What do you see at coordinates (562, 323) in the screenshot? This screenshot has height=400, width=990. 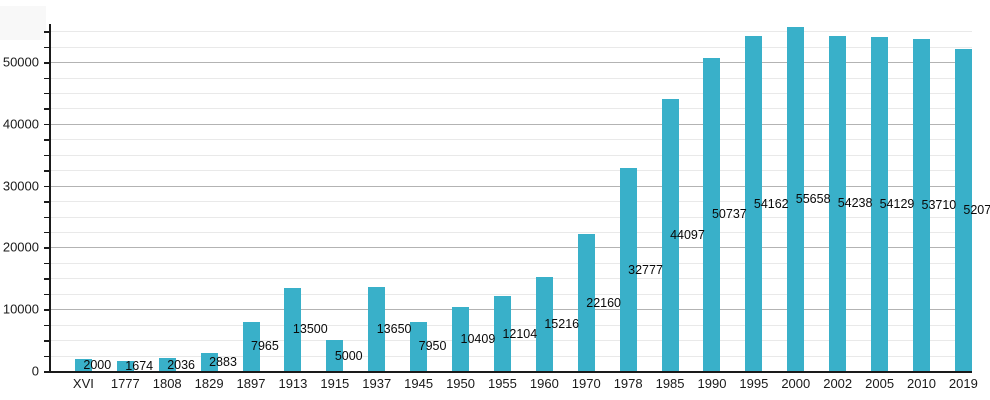 I see `bar-value-label: 15216` at bounding box center [562, 323].